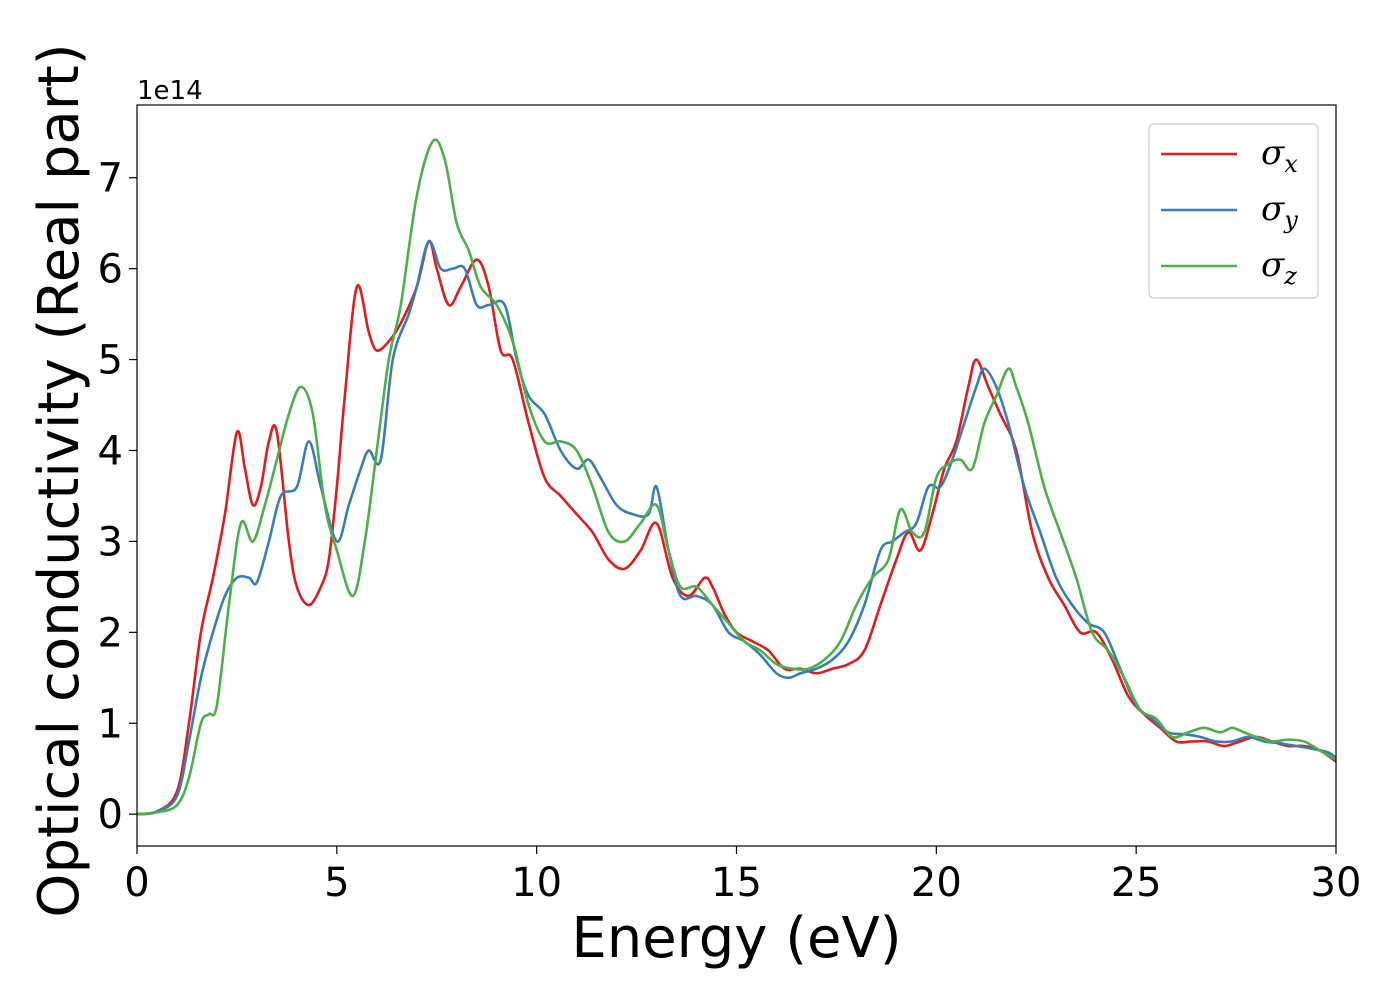 This screenshot has height=1000, width=1400. I want to click on legend-label-z: σz, so click(1279, 267).